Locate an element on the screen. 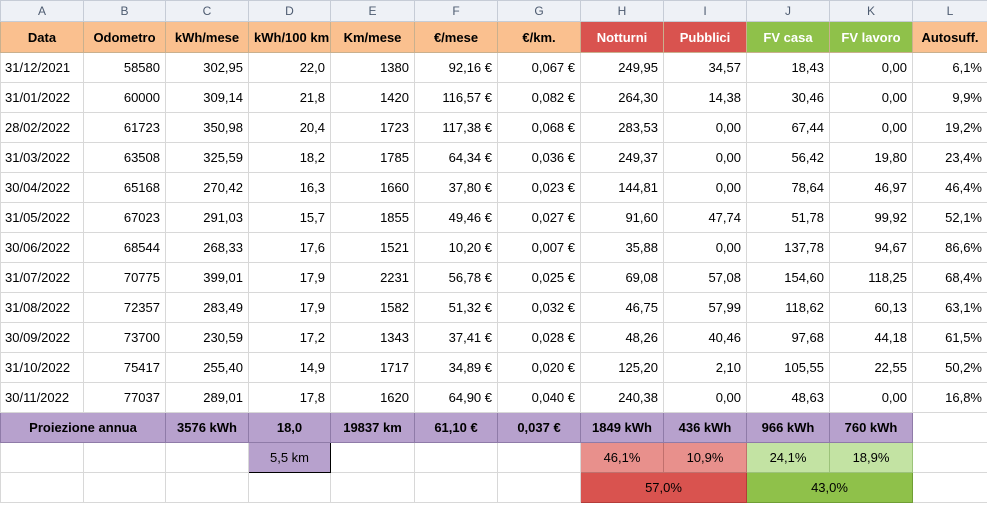  cell-odometro: 77037 is located at coordinates (124, 397).